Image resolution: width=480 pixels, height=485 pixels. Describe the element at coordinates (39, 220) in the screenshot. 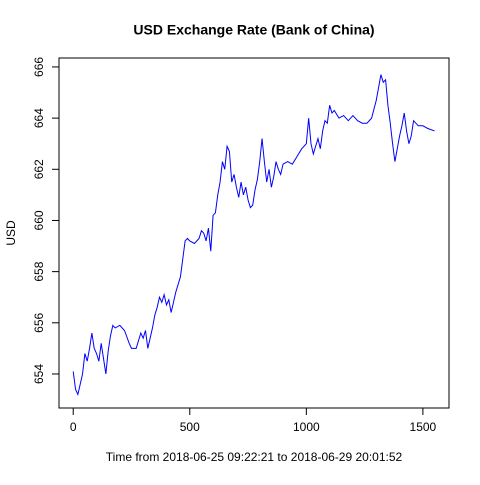

I see `y-tick-label: 660` at that location.